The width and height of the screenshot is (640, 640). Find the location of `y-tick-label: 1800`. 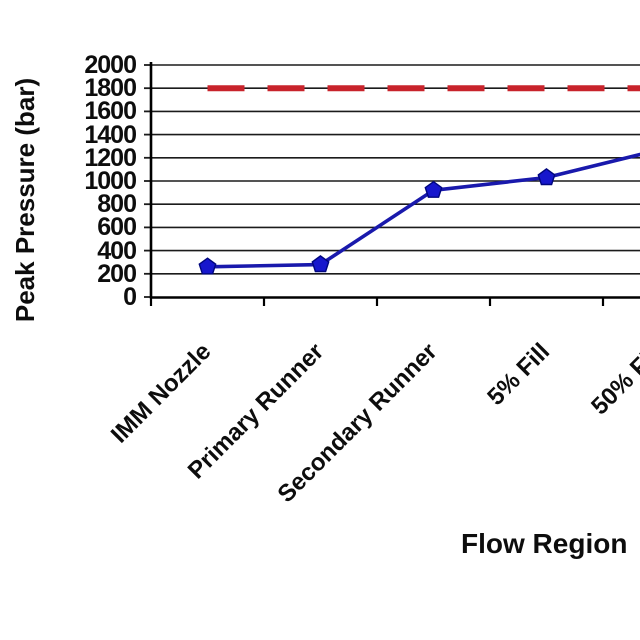

y-tick-label: 1800 is located at coordinates (110, 88).